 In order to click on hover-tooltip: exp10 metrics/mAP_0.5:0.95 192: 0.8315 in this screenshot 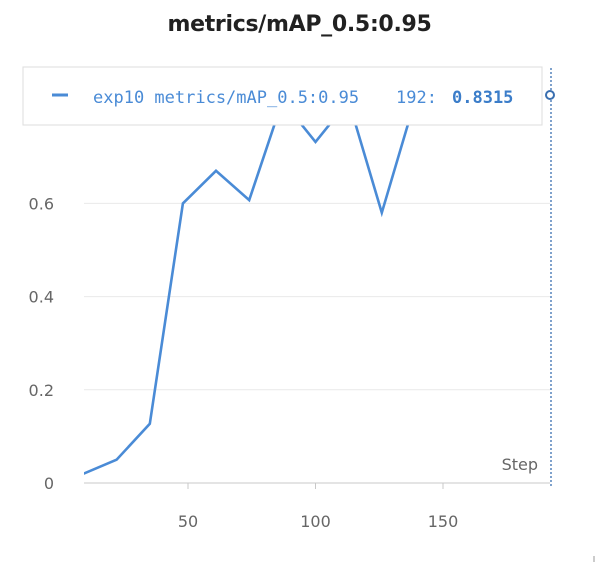, I will do `click(282, 96)`.